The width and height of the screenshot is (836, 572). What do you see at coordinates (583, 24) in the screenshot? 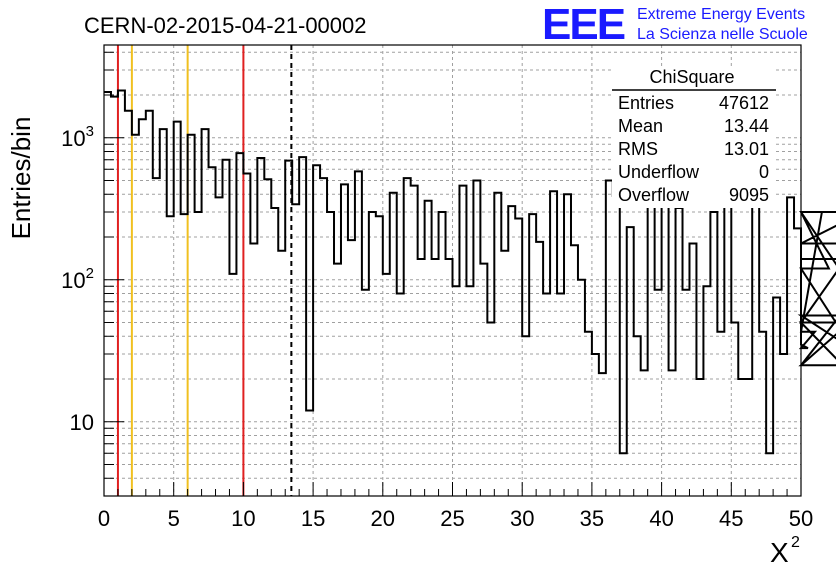
I see `logo-mark: EEE` at bounding box center [583, 24].